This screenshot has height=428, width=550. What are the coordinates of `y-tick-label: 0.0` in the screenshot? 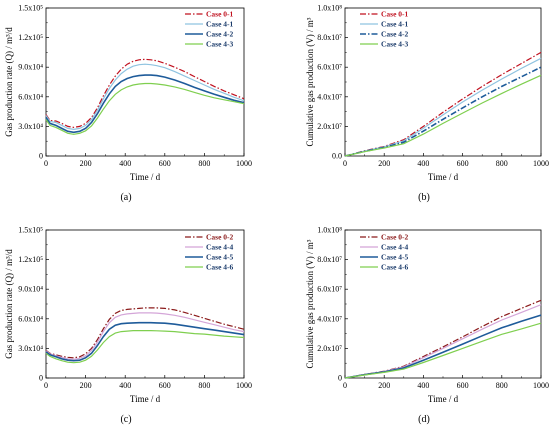 It's located at (337, 156).